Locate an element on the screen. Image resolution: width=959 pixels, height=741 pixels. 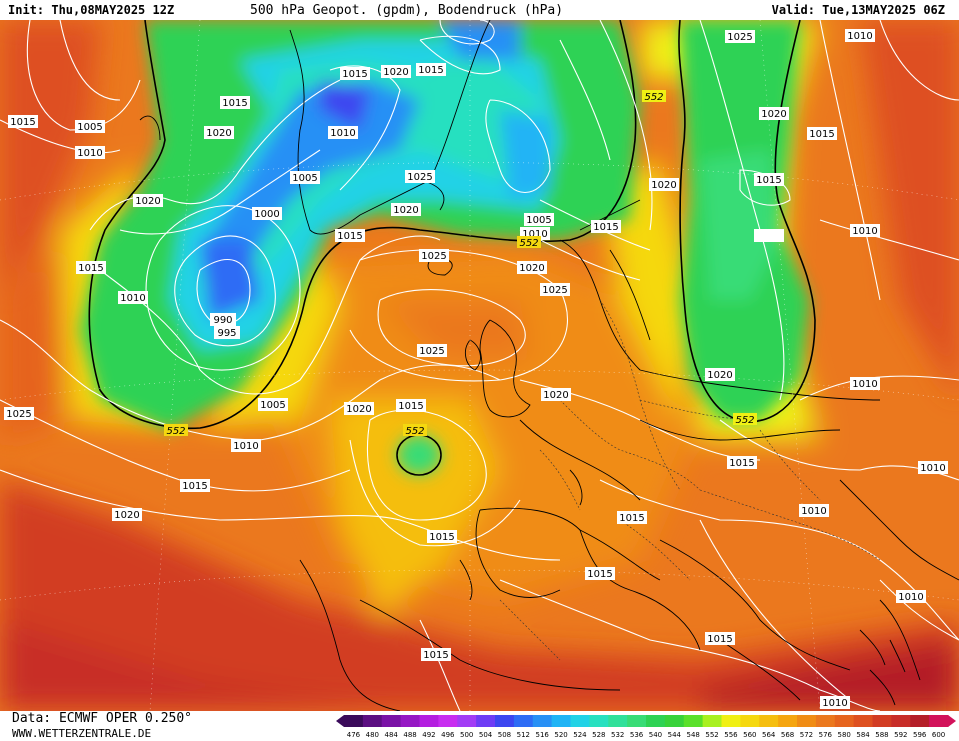
svg-text: 990 is located at coordinates (222, 320).